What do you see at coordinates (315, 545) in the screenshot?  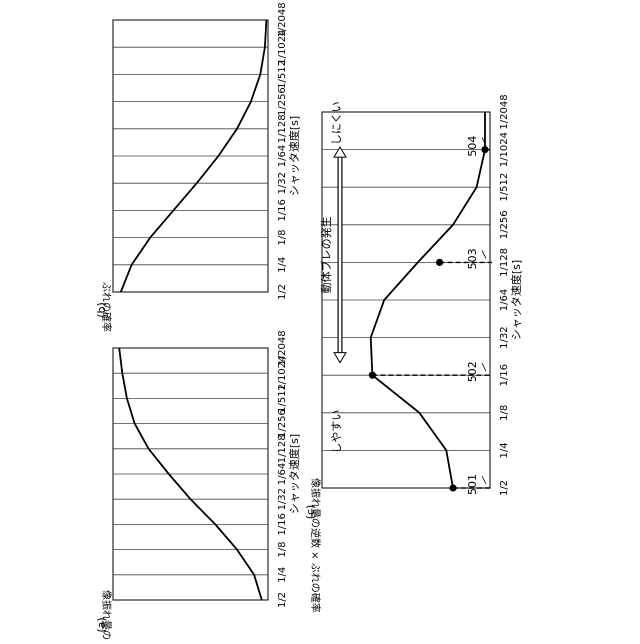 I see `y-axis-label: 像振れ量の逆数 × ぶれの確率` at bounding box center [315, 545].